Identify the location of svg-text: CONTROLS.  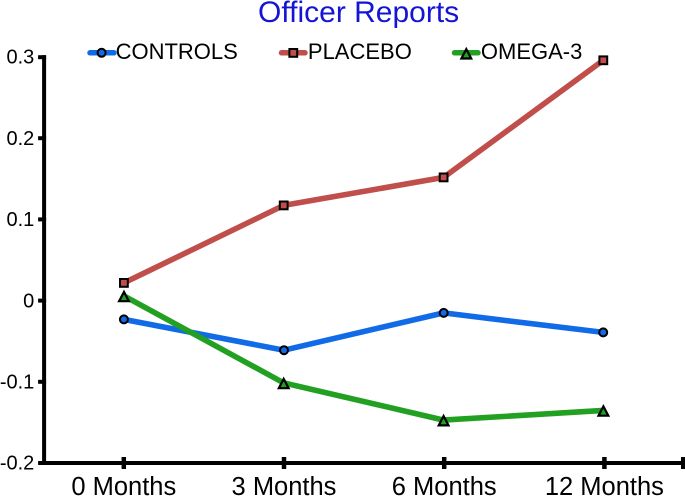
(177, 51).